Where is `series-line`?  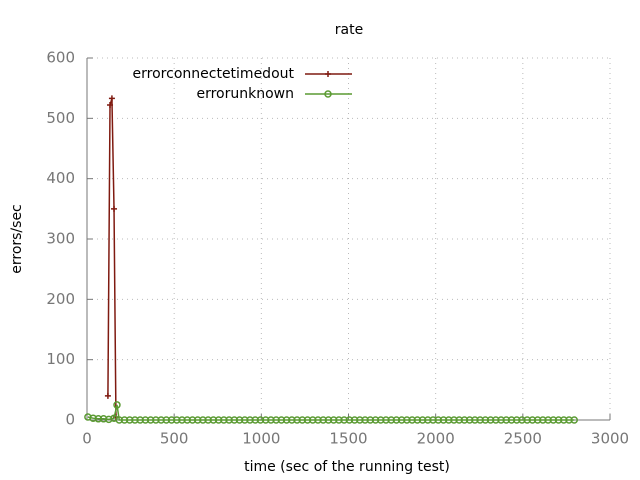
series-line is located at coordinates (112, 257).